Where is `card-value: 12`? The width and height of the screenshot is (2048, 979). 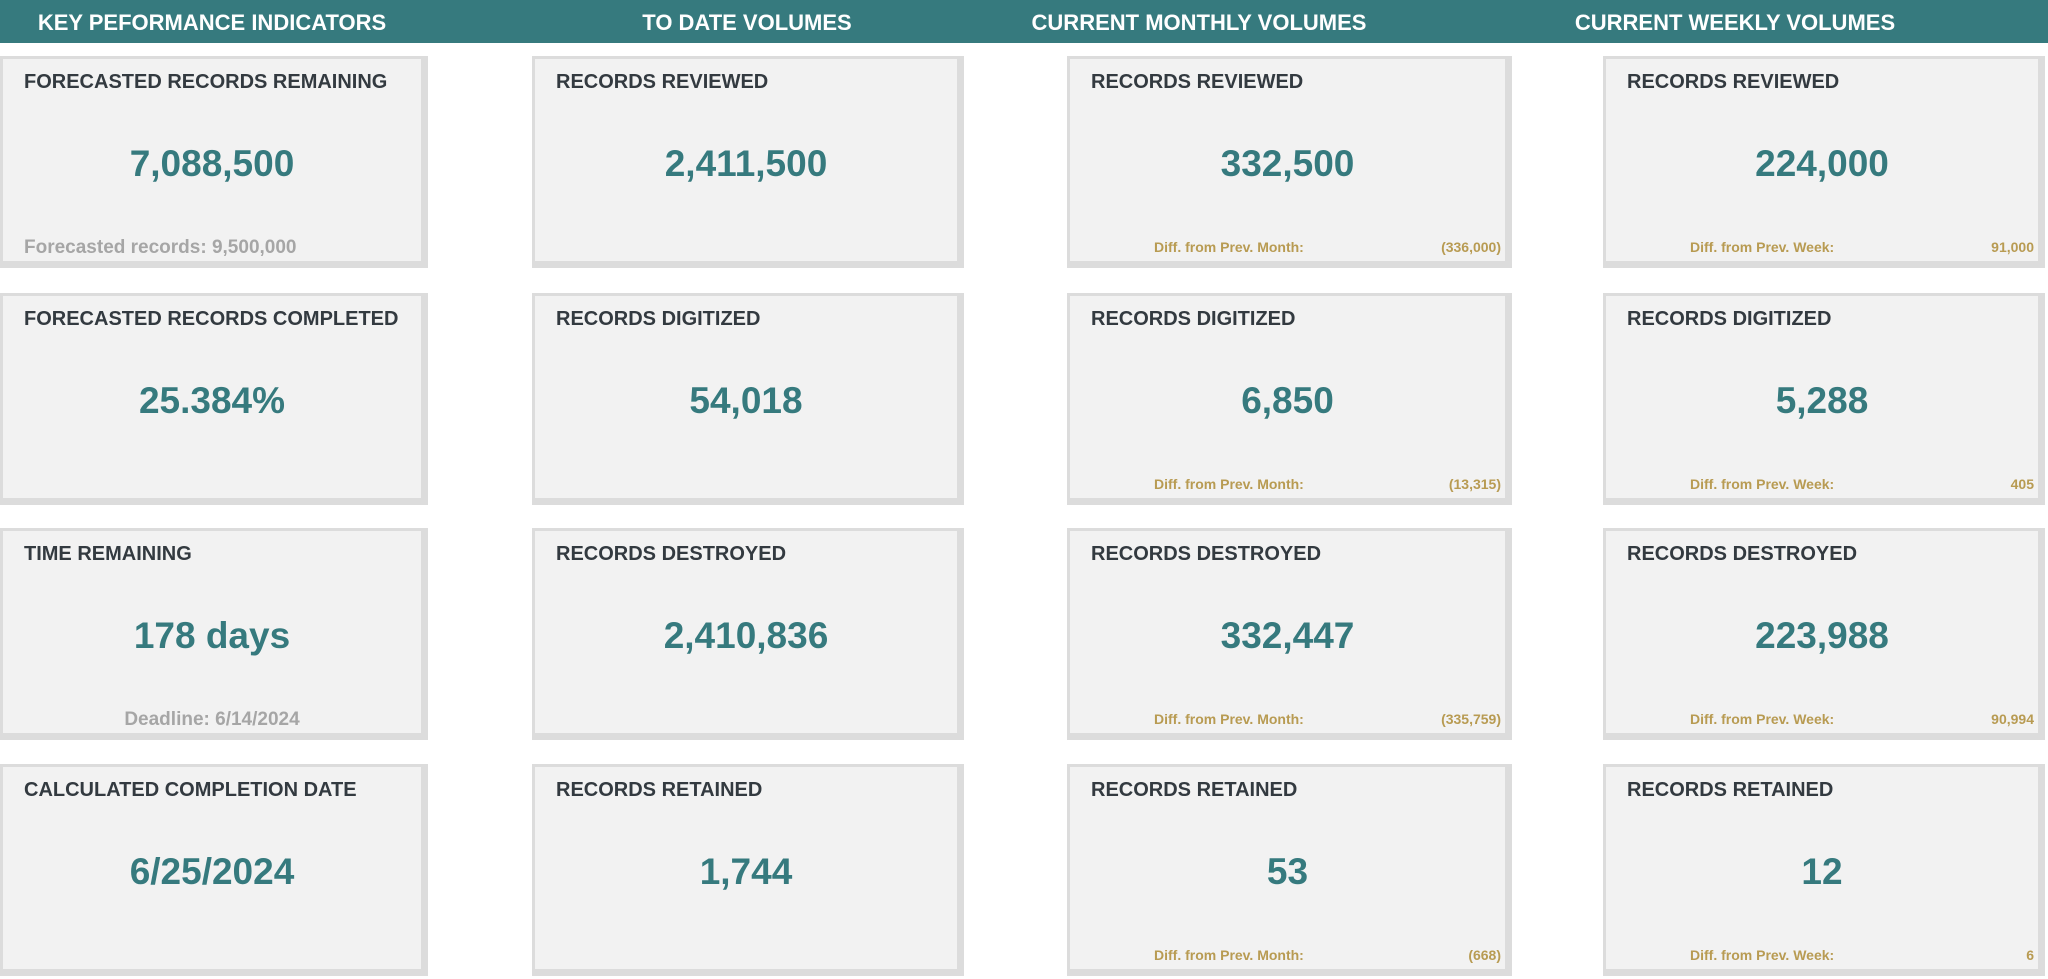
card-value: 12 is located at coordinates (1822, 871).